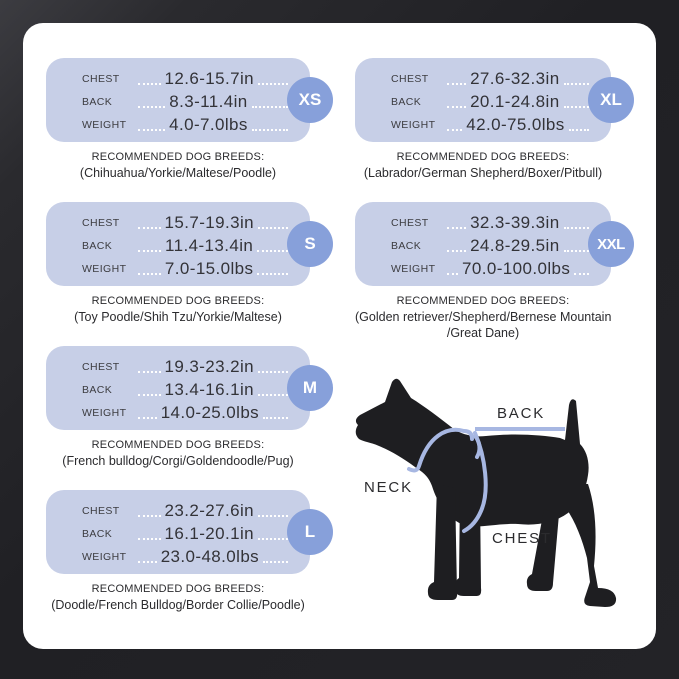 This screenshot has height=679, width=679. What do you see at coordinates (521, 413) in the screenshot?
I see `back-label: BACK` at bounding box center [521, 413].